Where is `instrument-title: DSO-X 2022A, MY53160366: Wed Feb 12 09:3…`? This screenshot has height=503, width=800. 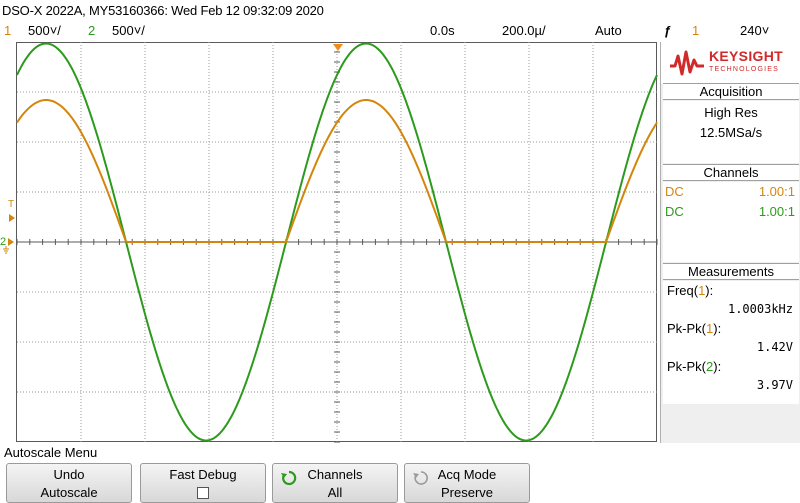
instrument-title: DSO-X 2022A, MY53160366: Wed Feb 12 09:3… is located at coordinates (163, 10).